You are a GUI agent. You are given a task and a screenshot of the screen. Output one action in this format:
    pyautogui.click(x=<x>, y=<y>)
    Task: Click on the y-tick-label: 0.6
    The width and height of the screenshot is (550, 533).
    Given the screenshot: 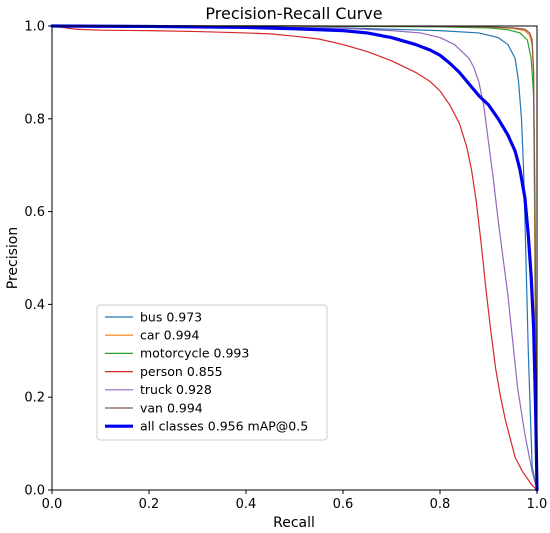 What is the action you would take?
    pyautogui.click(x=34, y=212)
    